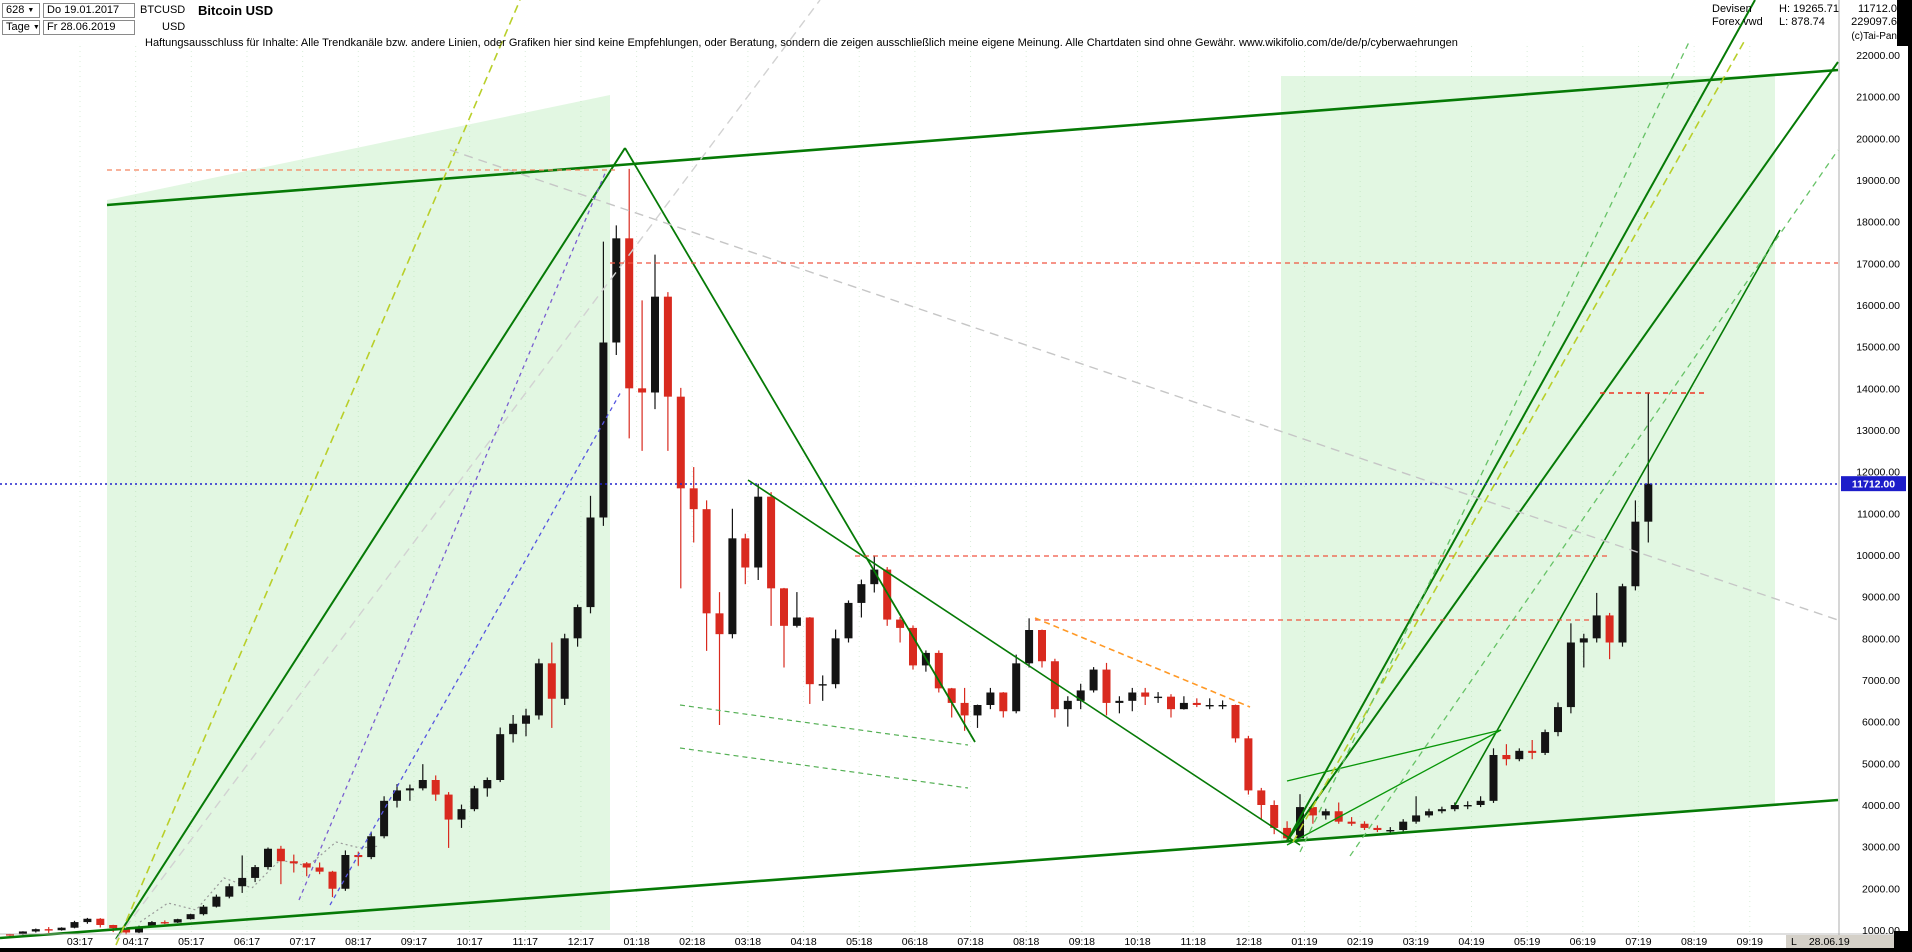 The width and height of the screenshot is (1912, 952). Describe the element at coordinates (1874, 36) in the screenshot. I see `copyright-label: (c)Tai-Pan` at that location.